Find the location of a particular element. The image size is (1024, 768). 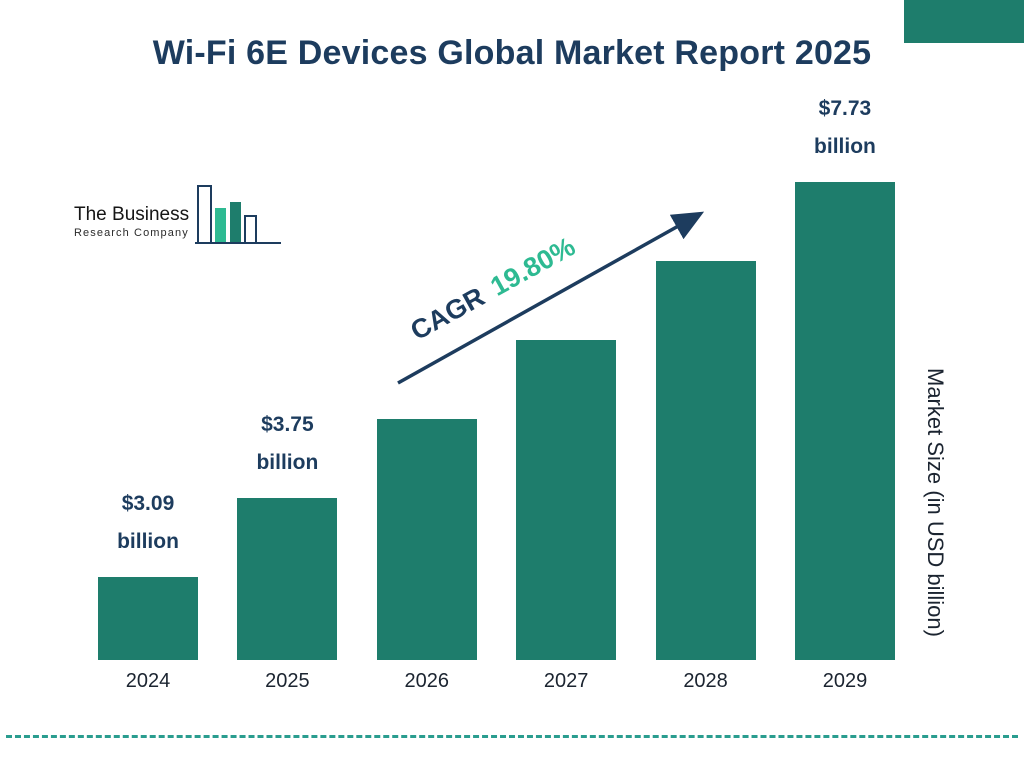

y-axis-title: Market Size (in USD billion) is located at coordinates (935, 502).